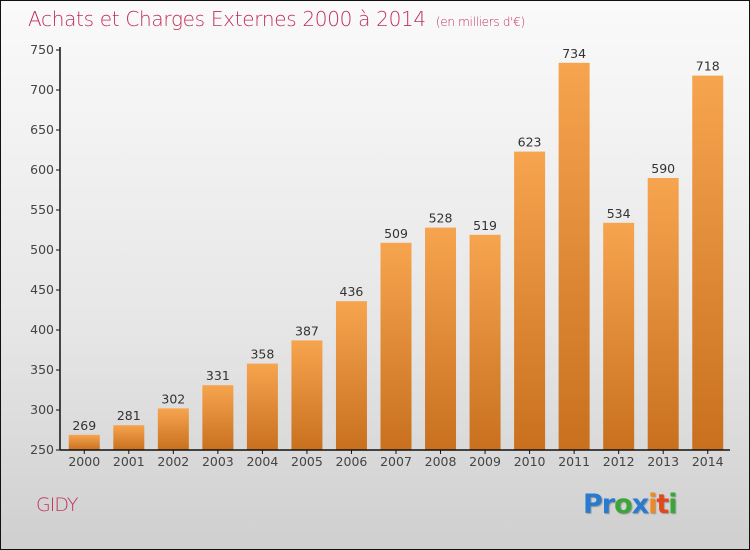  Describe the element at coordinates (262, 354) in the screenshot. I see `value-label: 358` at that location.